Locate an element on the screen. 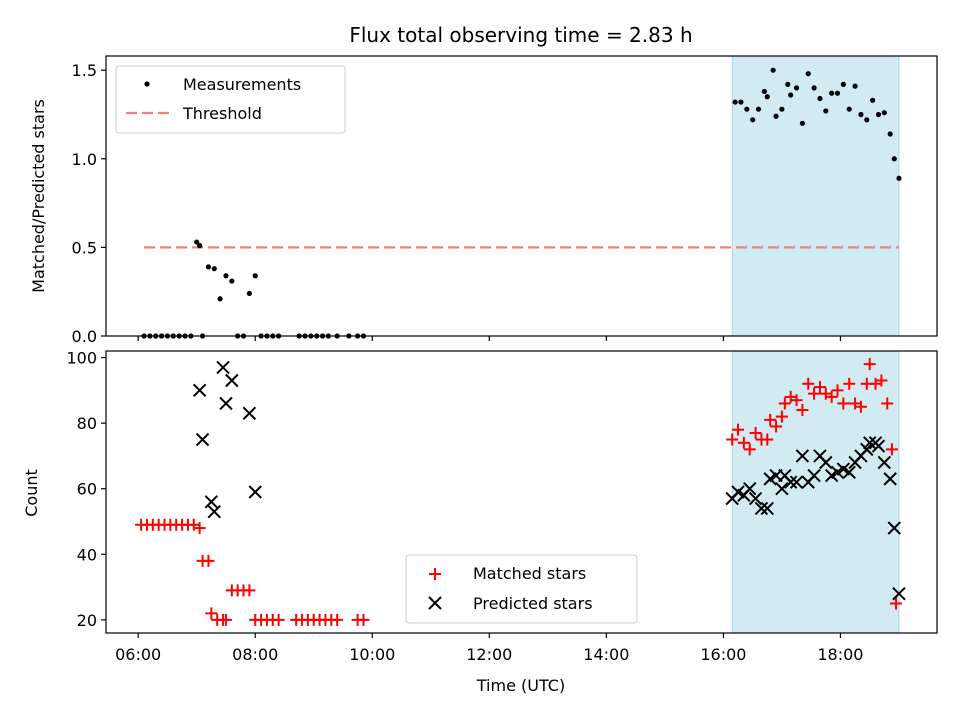 The width and height of the screenshot is (960, 720). bottom-y-axis-label: Count is located at coordinates (31, 493).